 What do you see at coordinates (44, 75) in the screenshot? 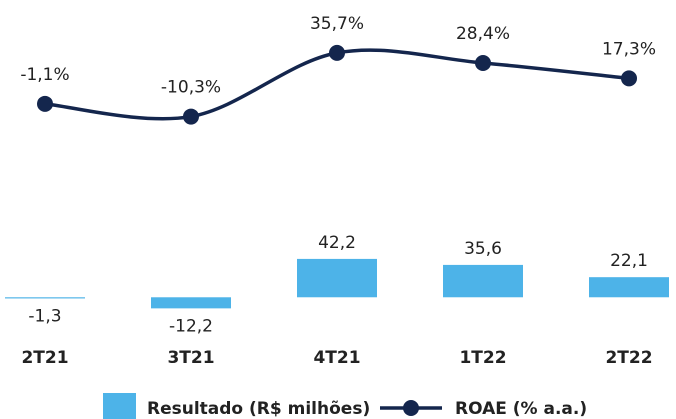
I see `data-label: -1,1%` at bounding box center [44, 75].